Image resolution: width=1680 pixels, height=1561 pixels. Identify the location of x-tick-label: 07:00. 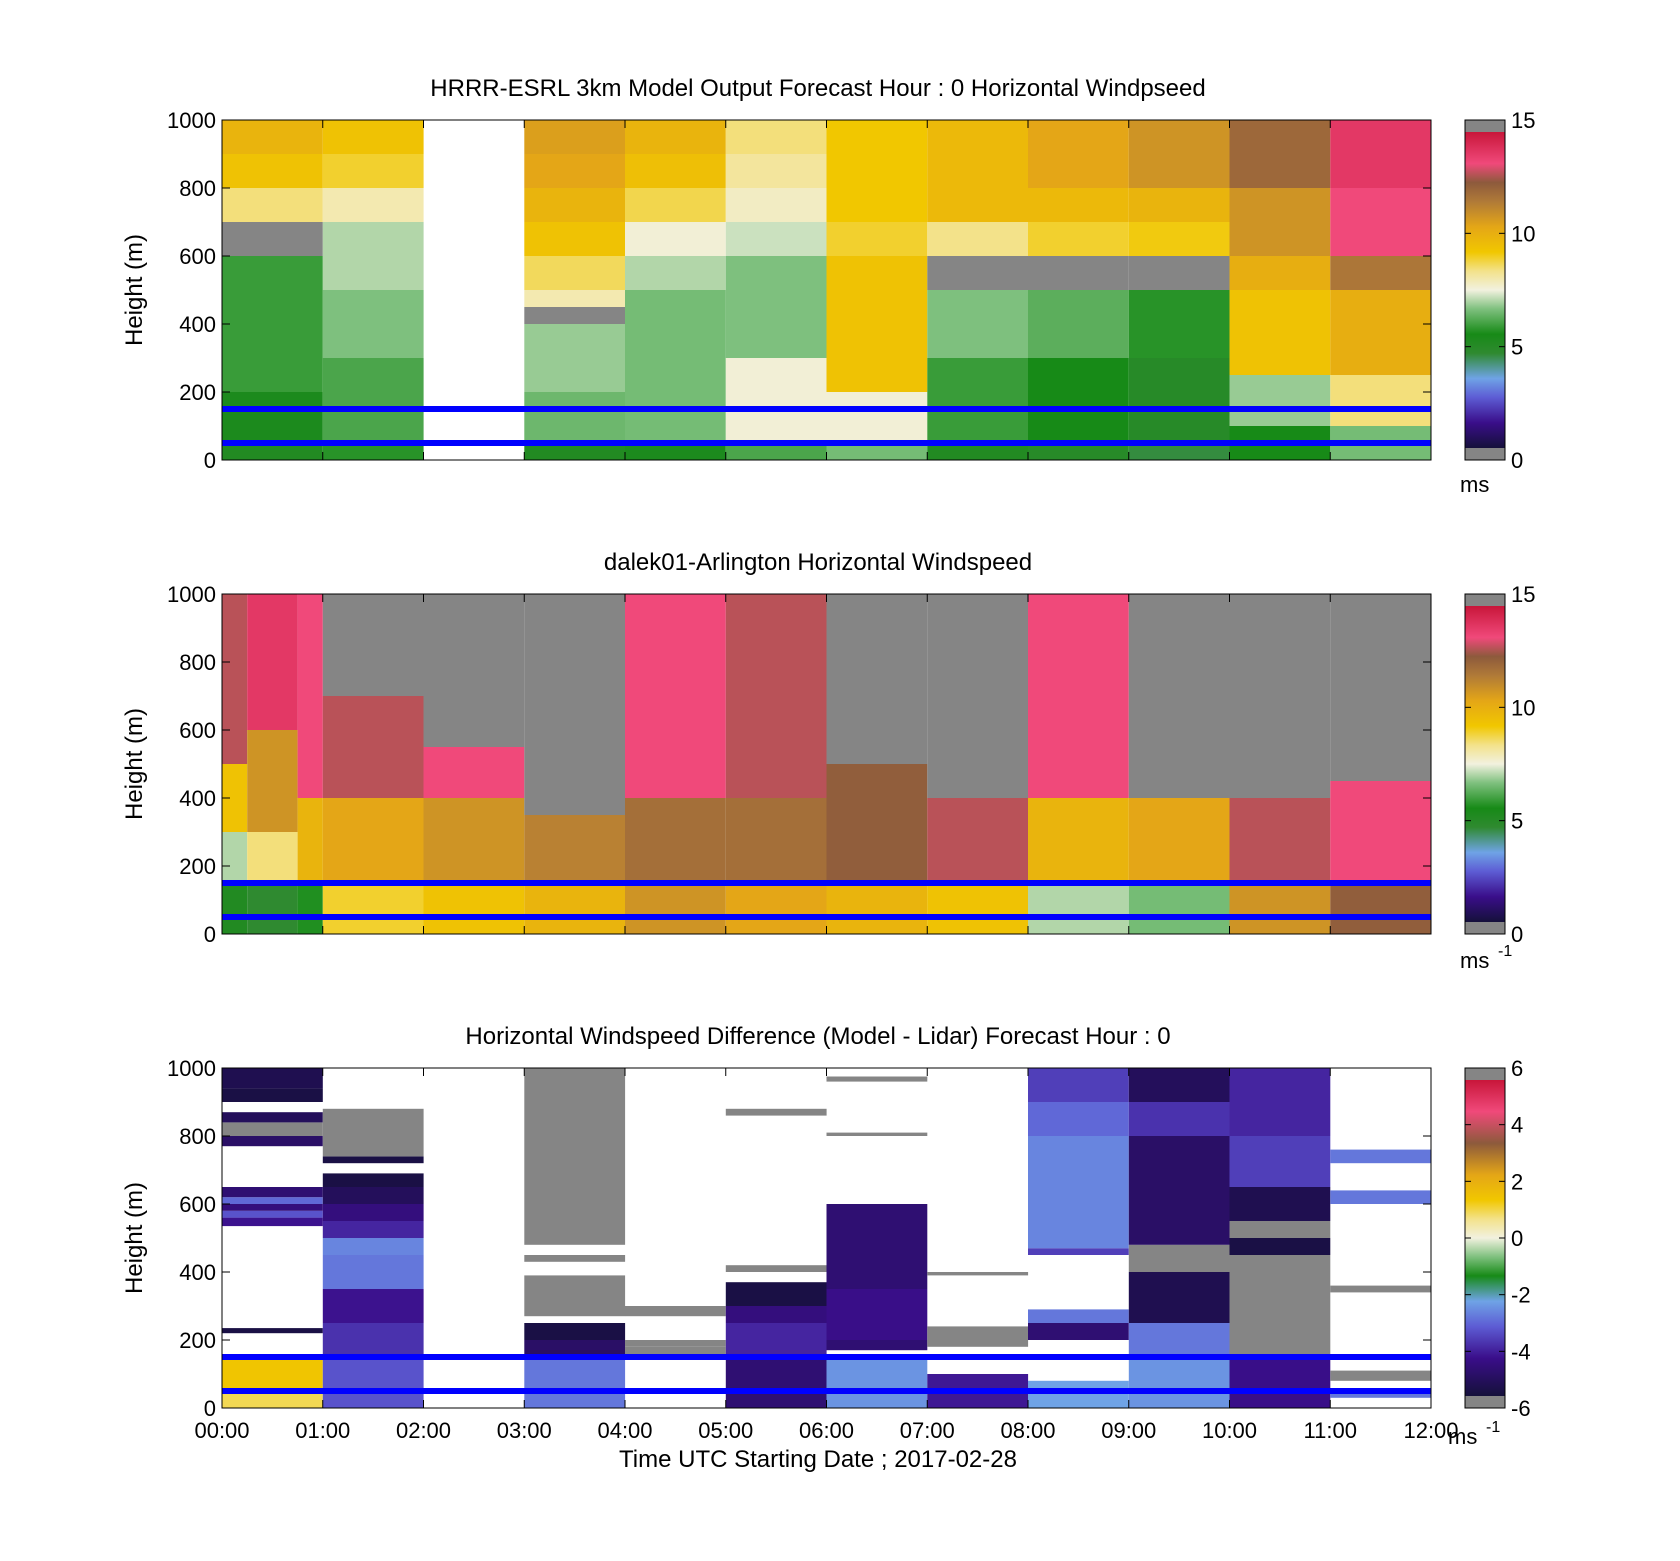
(927, 1430).